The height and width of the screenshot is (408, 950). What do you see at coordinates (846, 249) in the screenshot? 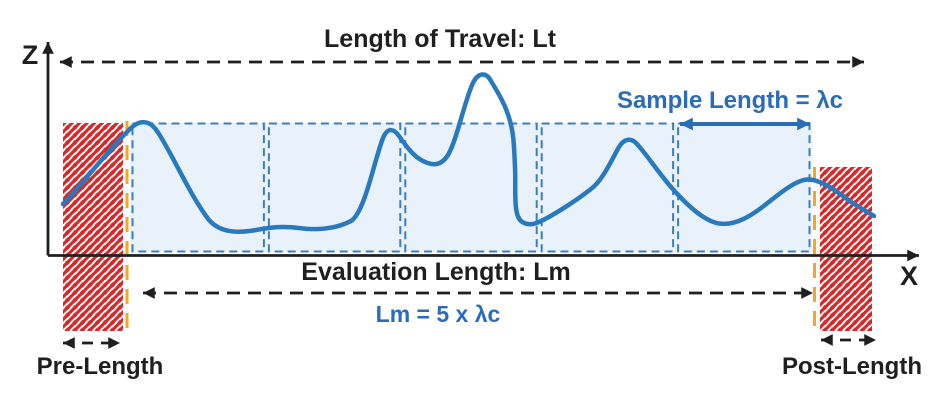
I see `post-travel-hatch-region` at bounding box center [846, 249].